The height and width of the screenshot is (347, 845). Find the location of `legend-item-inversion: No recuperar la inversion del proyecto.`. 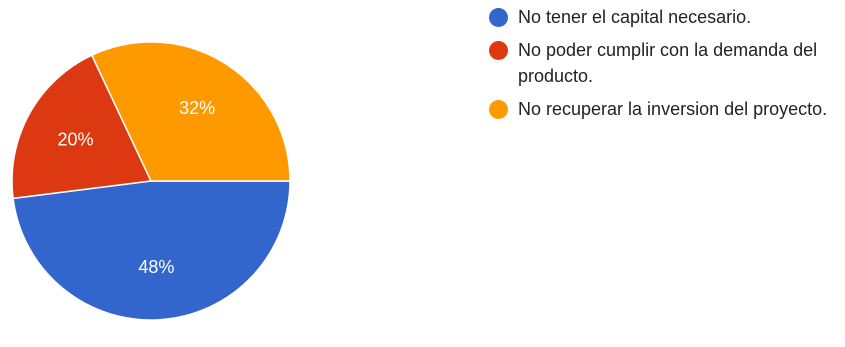

legend-item-inversion: No recuperar la inversion del proyecto. is located at coordinates (664, 109).